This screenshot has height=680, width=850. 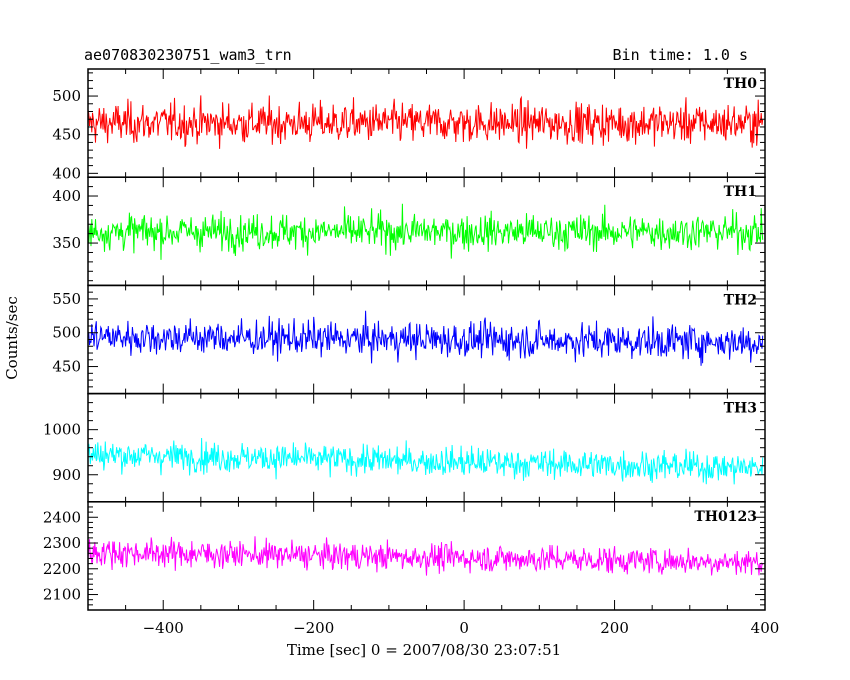 I want to click on panel-th1: 350 400 TH1, so click(x=409, y=231).